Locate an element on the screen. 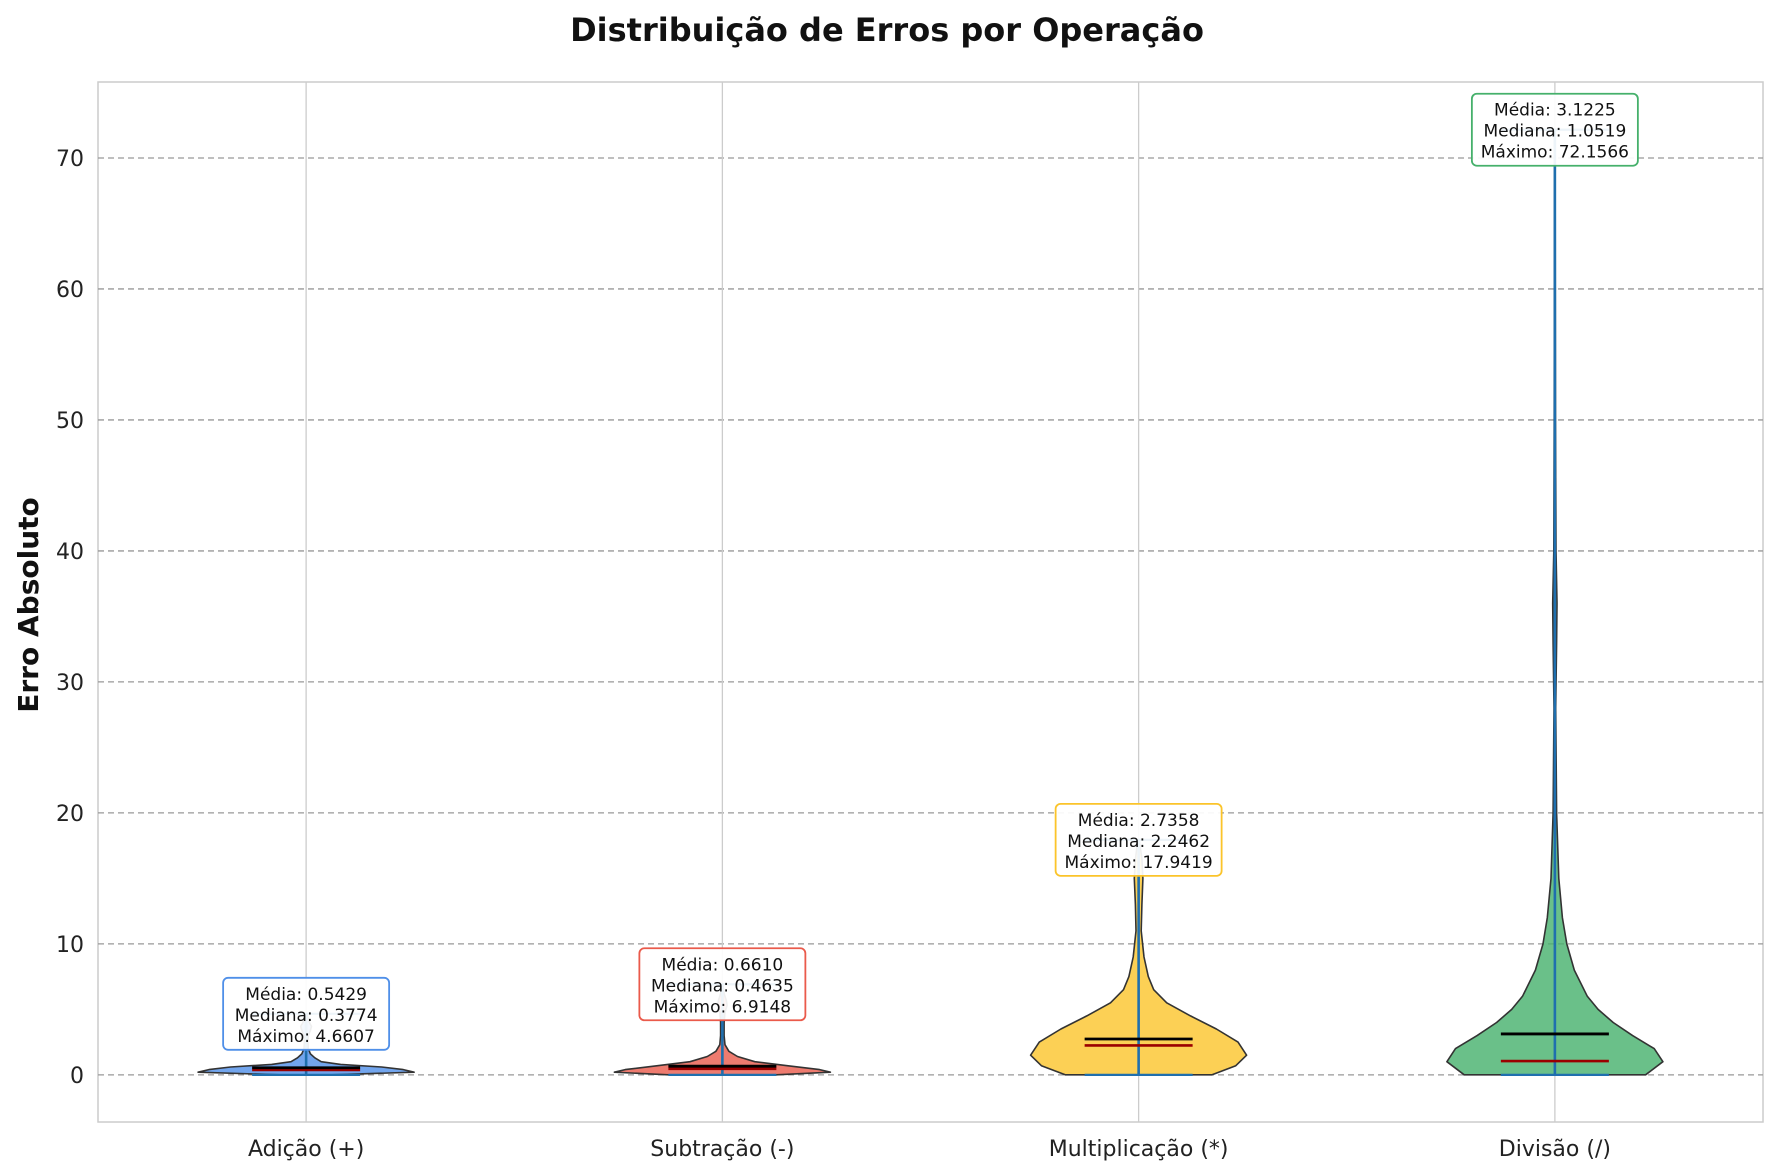 The height and width of the screenshot is (1175, 1775). y-axis-label: Erro Absoluto is located at coordinates (28, 605).